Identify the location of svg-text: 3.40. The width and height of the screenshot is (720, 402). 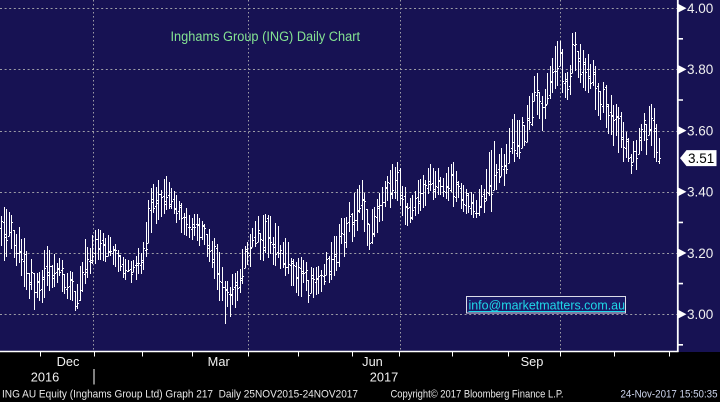
(700, 192).